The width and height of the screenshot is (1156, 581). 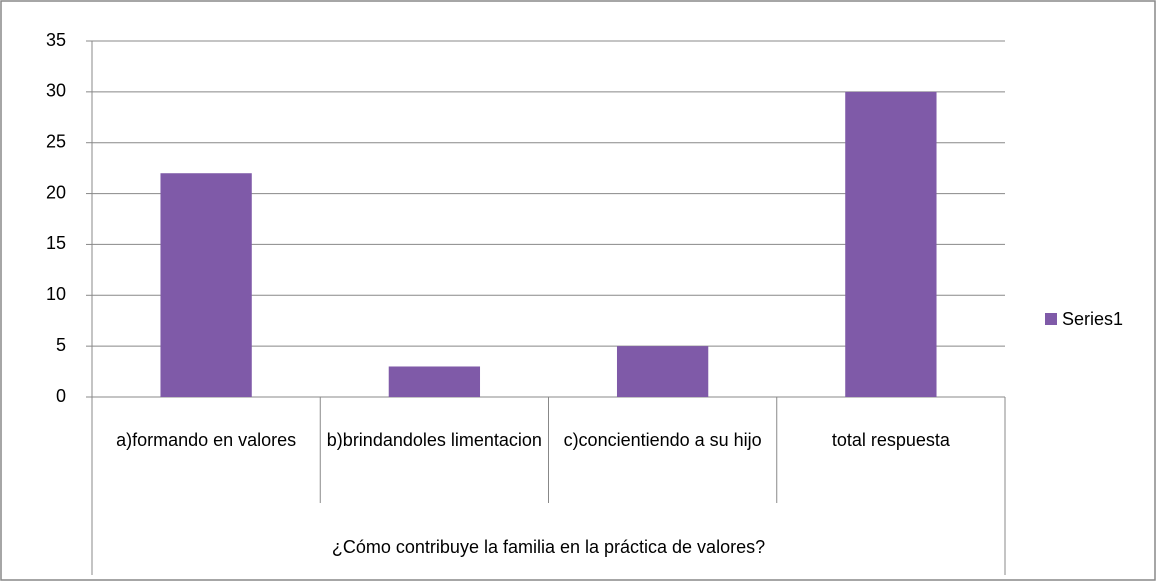 I want to click on x-tick-label: total respuesta, so click(x=890, y=440).